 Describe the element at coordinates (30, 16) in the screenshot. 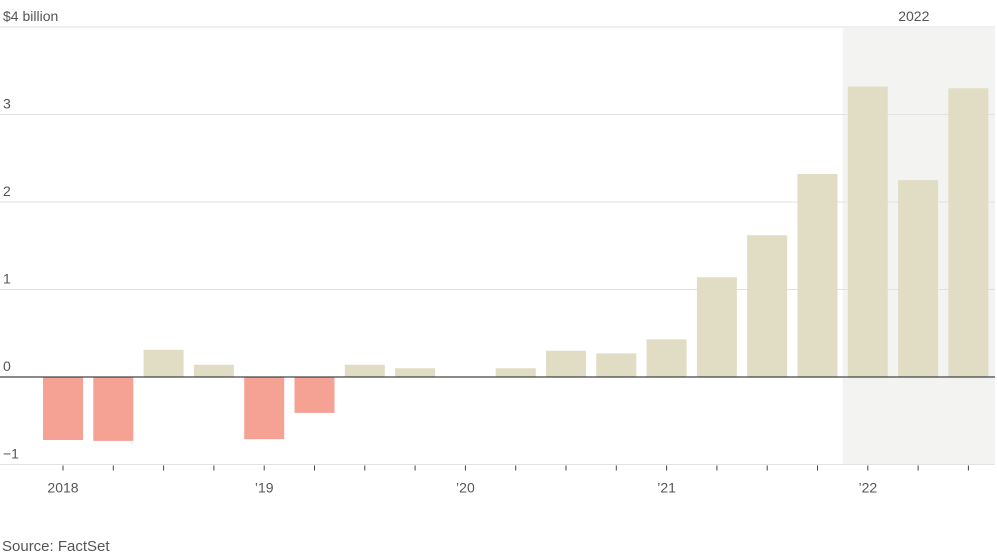

I see `y-tick-label: $4 billion` at that location.